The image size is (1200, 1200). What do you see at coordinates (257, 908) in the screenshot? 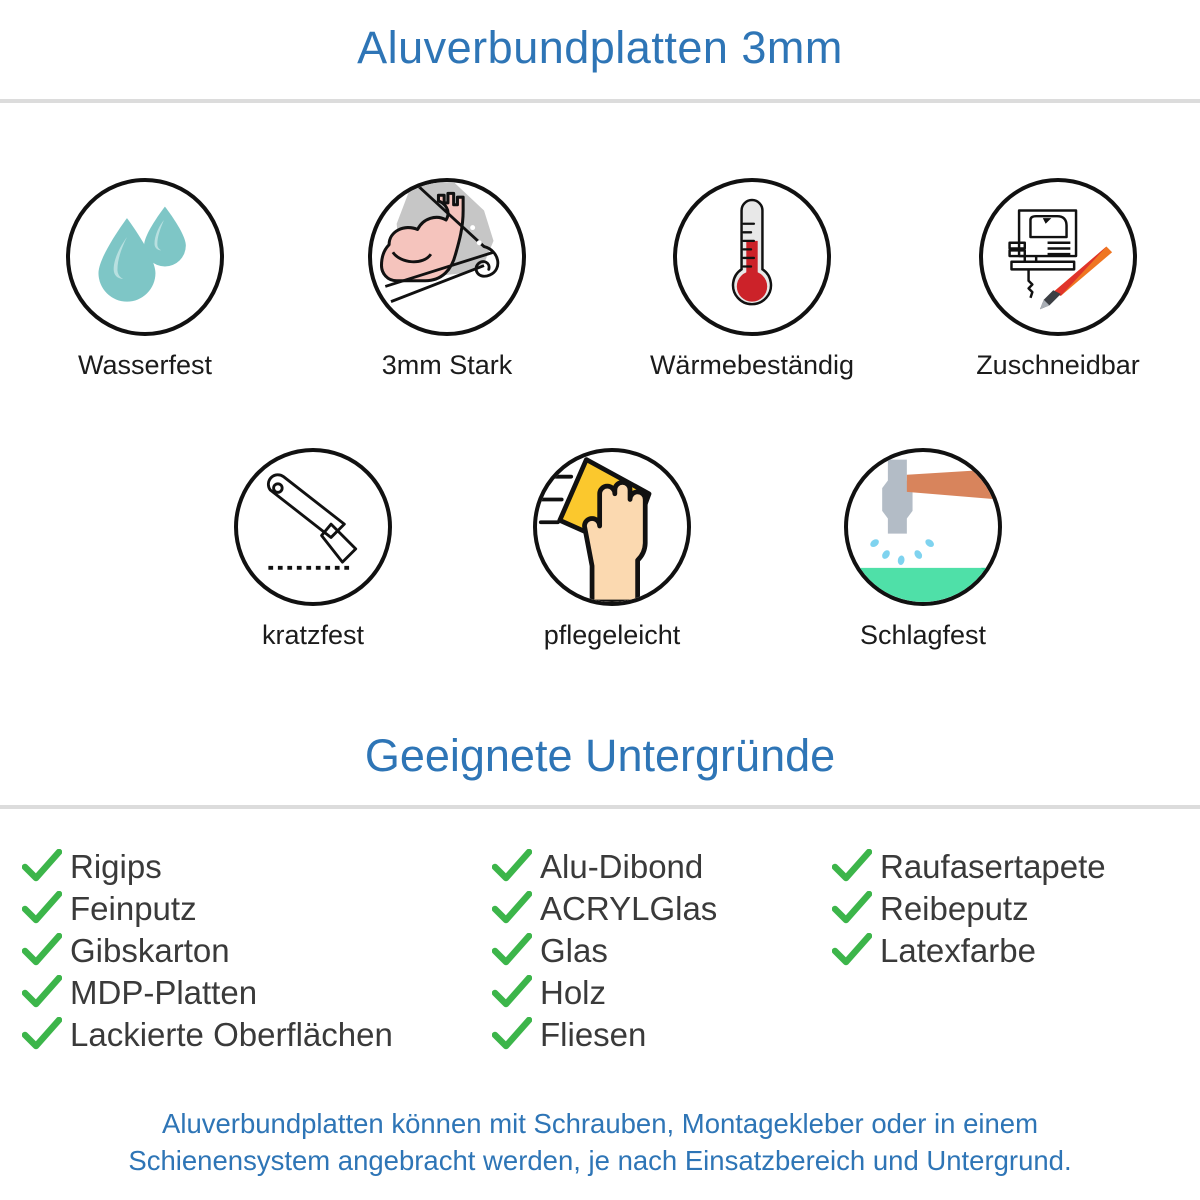
I see `list-item: Feinputz` at bounding box center [257, 908].